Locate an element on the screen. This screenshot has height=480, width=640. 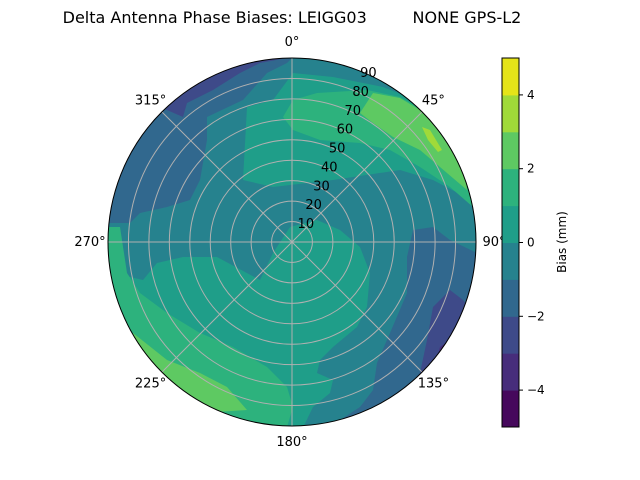
radial-tick-label: 90 is located at coordinates (368, 73).